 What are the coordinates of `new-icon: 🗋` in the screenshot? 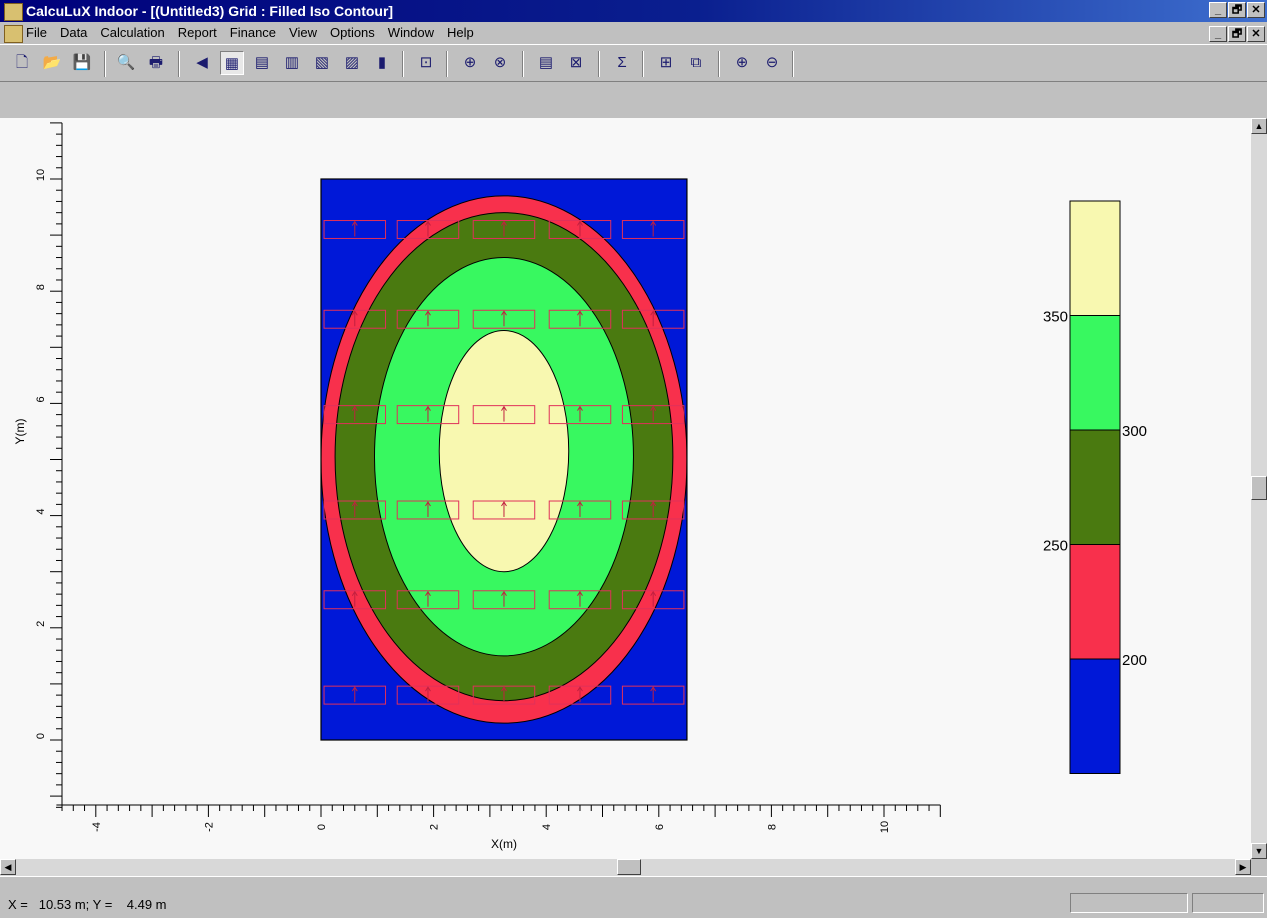 It's located at (22, 62).